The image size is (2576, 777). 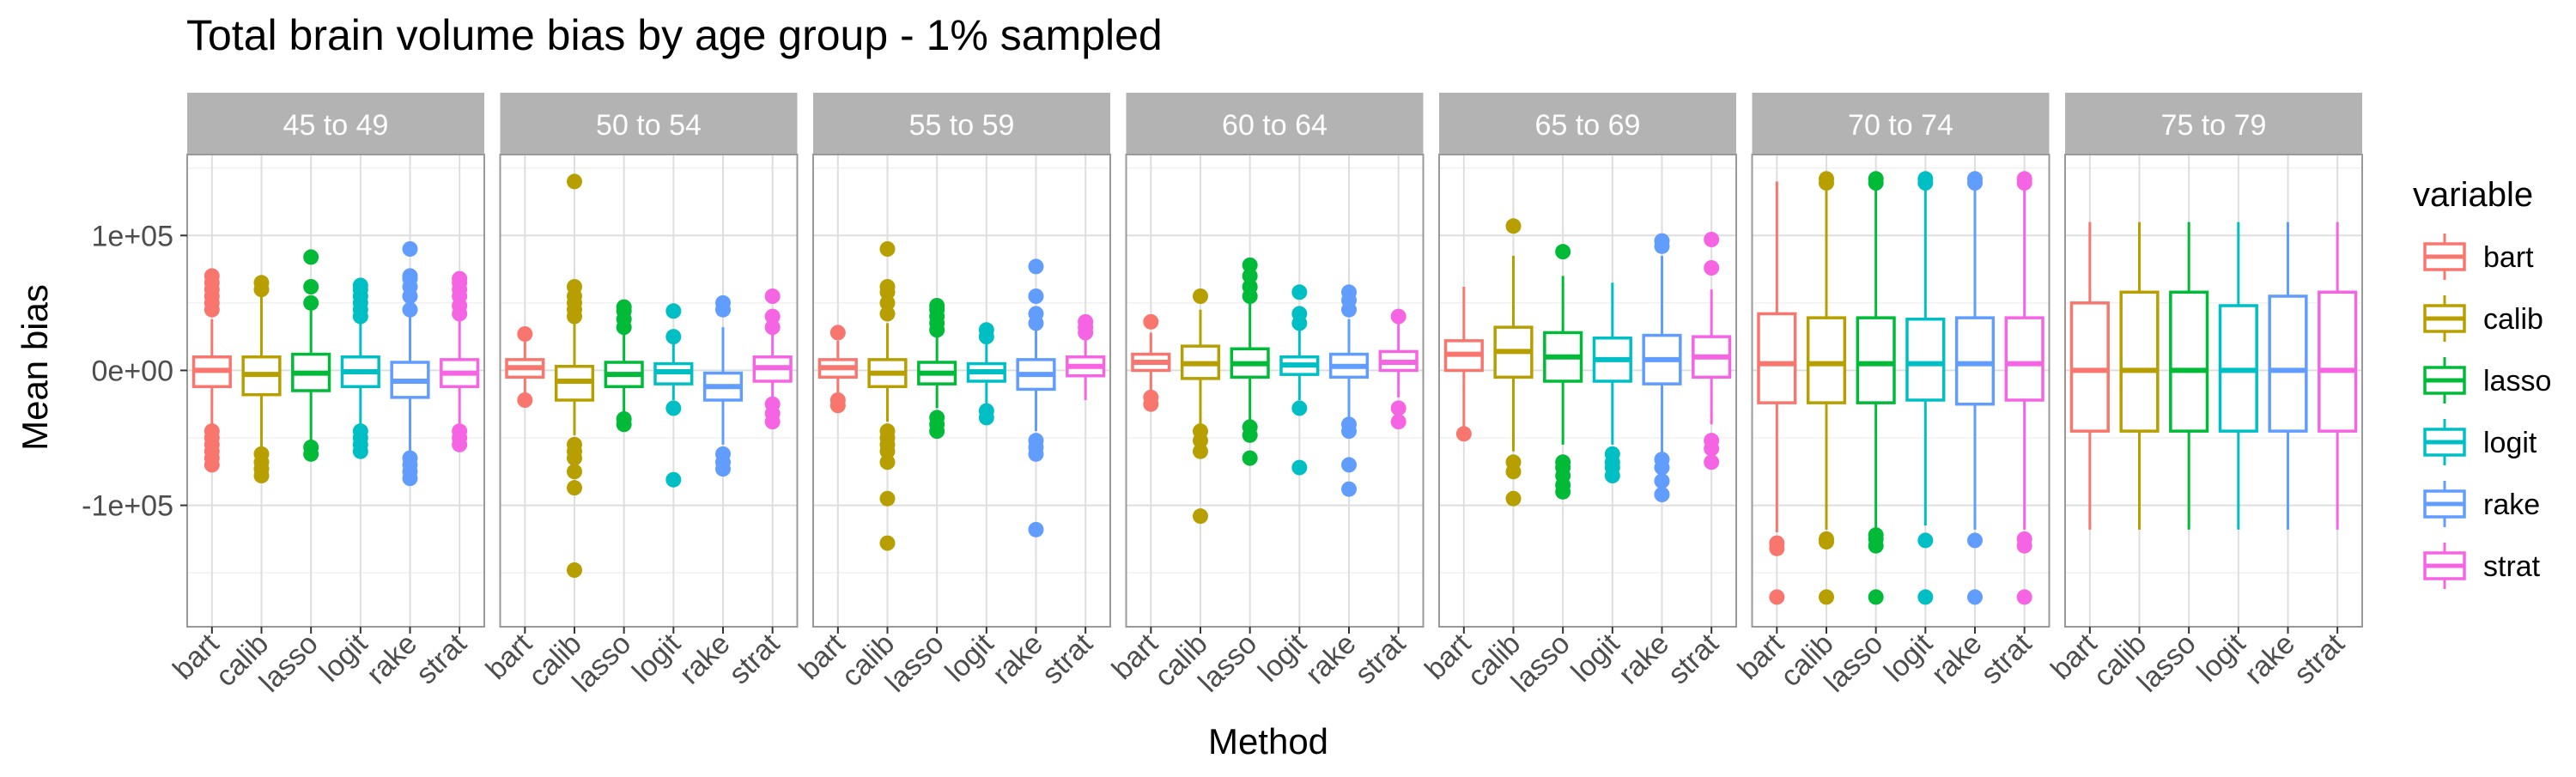 What do you see at coordinates (2510, 443) in the screenshot?
I see `legend-label: logit` at bounding box center [2510, 443].